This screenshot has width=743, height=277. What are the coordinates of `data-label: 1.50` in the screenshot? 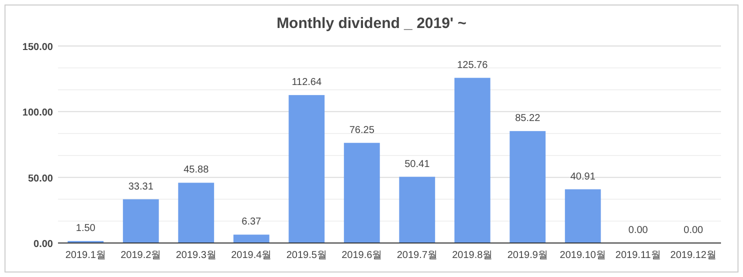 It's located at (86, 228).